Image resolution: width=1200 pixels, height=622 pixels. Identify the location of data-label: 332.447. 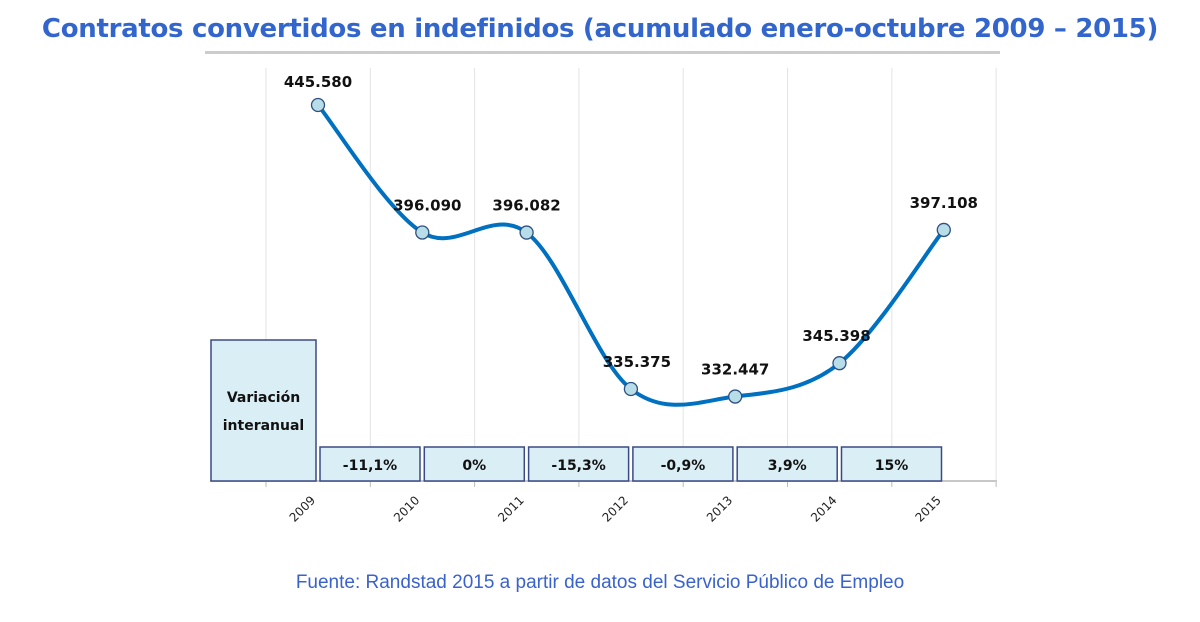
(735, 370).